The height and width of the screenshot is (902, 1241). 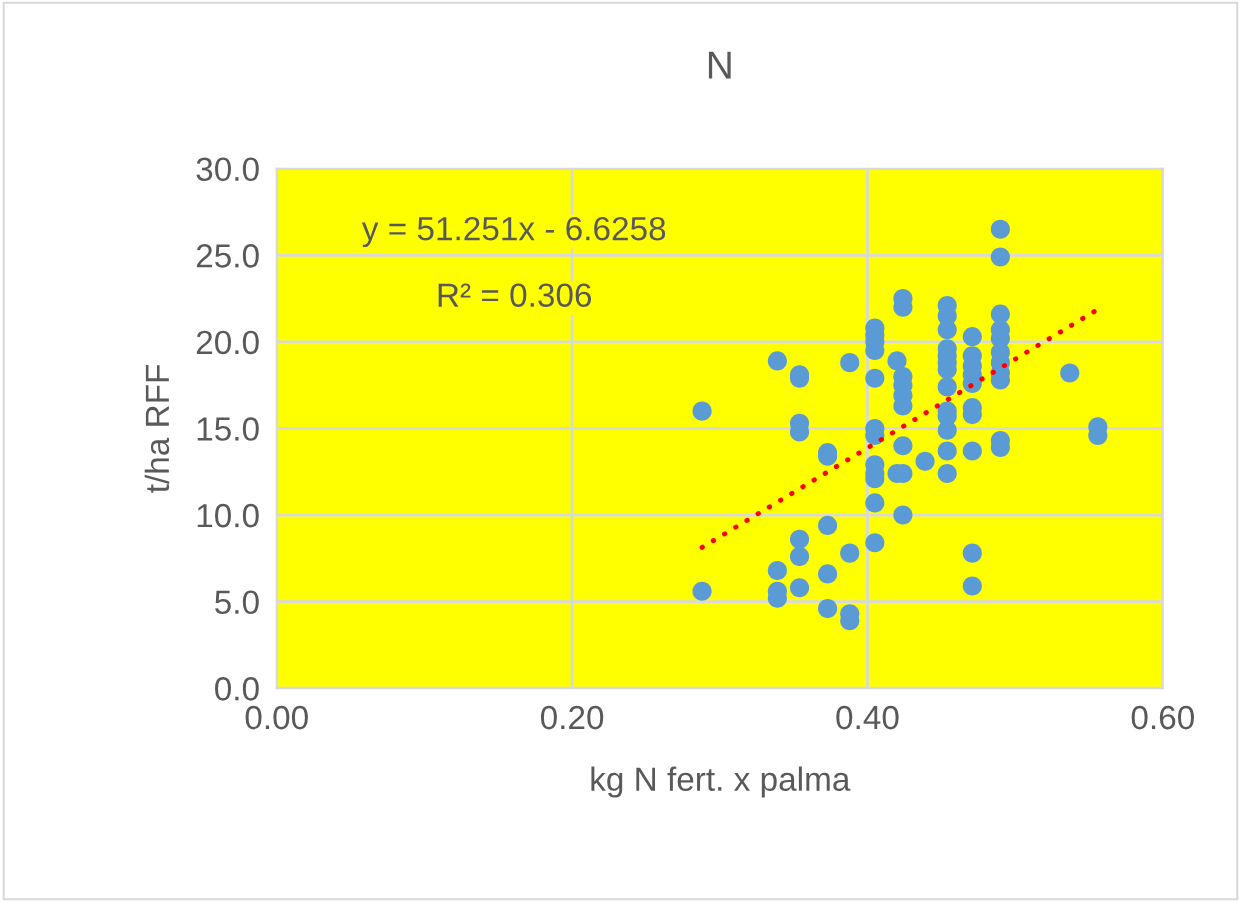 What do you see at coordinates (227, 169) in the screenshot?
I see `y-tick-label: 30.0` at bounding box center [227, 169].